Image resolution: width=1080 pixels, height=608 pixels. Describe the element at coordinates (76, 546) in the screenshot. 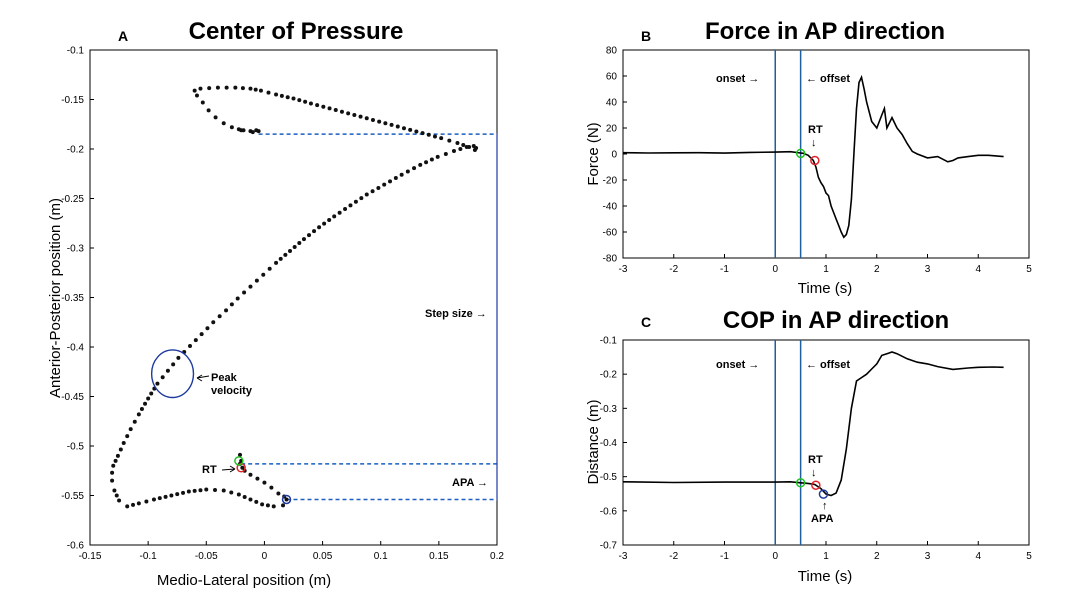

I see `panel-a-y-tick-label: -0.6` at that location.